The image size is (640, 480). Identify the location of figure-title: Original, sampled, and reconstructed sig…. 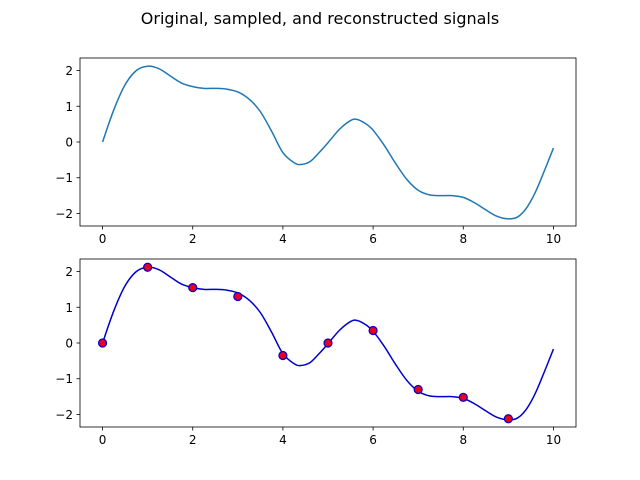
(320, 18).